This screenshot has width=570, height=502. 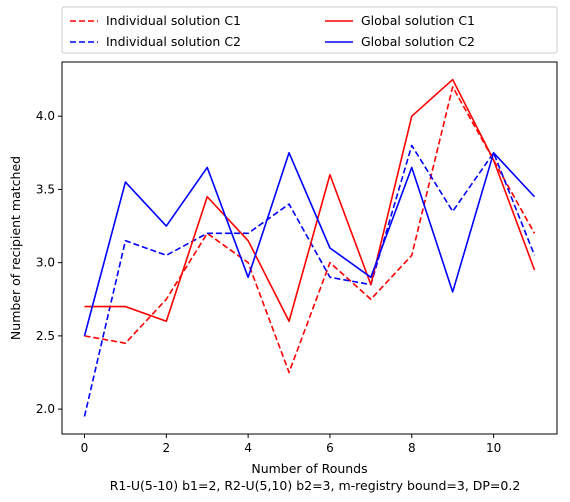 What do you see at coordinates (173, 20) in the screenshot?
I see `legend-label: Individual solution C1` at bounding box center [173, 20].